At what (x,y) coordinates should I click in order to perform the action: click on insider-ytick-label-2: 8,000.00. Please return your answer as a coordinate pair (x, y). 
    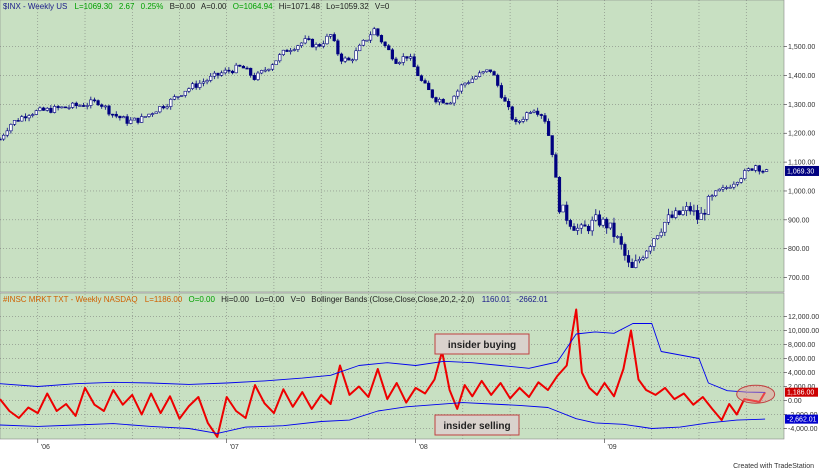
    Looking at the image, I should click on (801, 345).